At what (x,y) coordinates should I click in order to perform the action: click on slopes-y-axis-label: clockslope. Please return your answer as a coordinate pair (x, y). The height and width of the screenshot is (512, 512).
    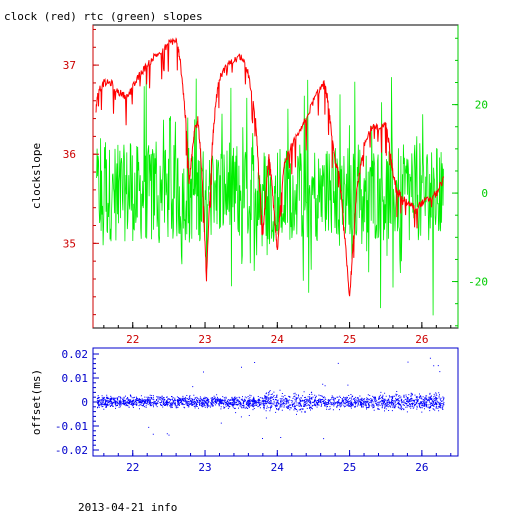
    Looking at the image, I should click on (36, 176).